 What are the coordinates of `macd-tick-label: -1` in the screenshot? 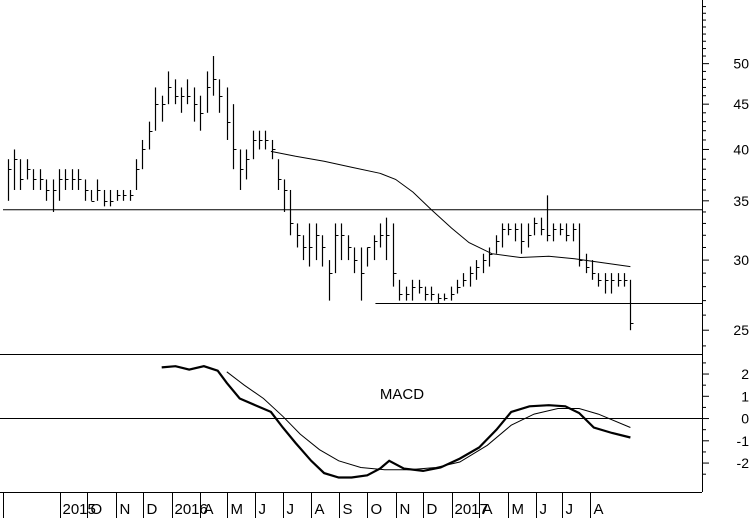 It's located at (743, 441).